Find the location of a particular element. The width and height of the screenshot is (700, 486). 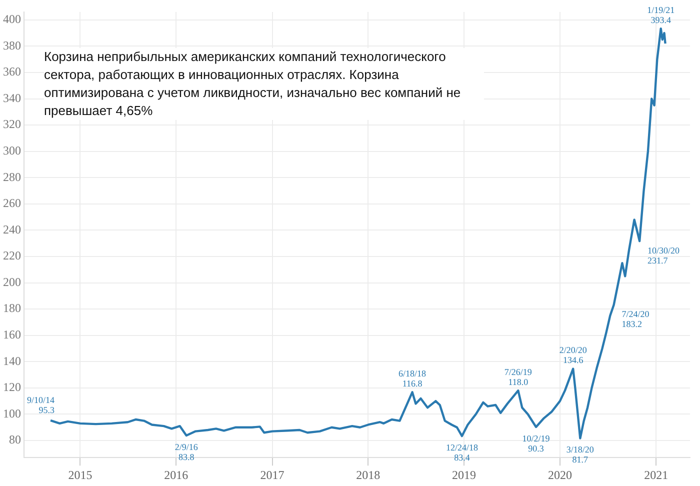

y-tick-label: 140 is located at coordinates (12, 361).